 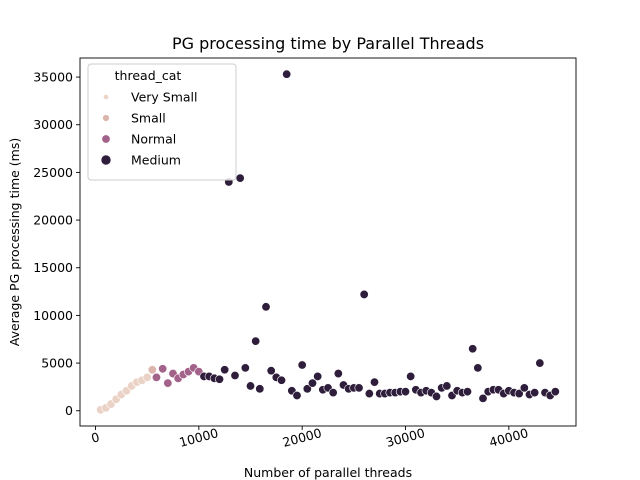 What do you see at coordinates (106, 118) in the screenshot?
I see `legend-marker-small` at bounding box center [106, 118].